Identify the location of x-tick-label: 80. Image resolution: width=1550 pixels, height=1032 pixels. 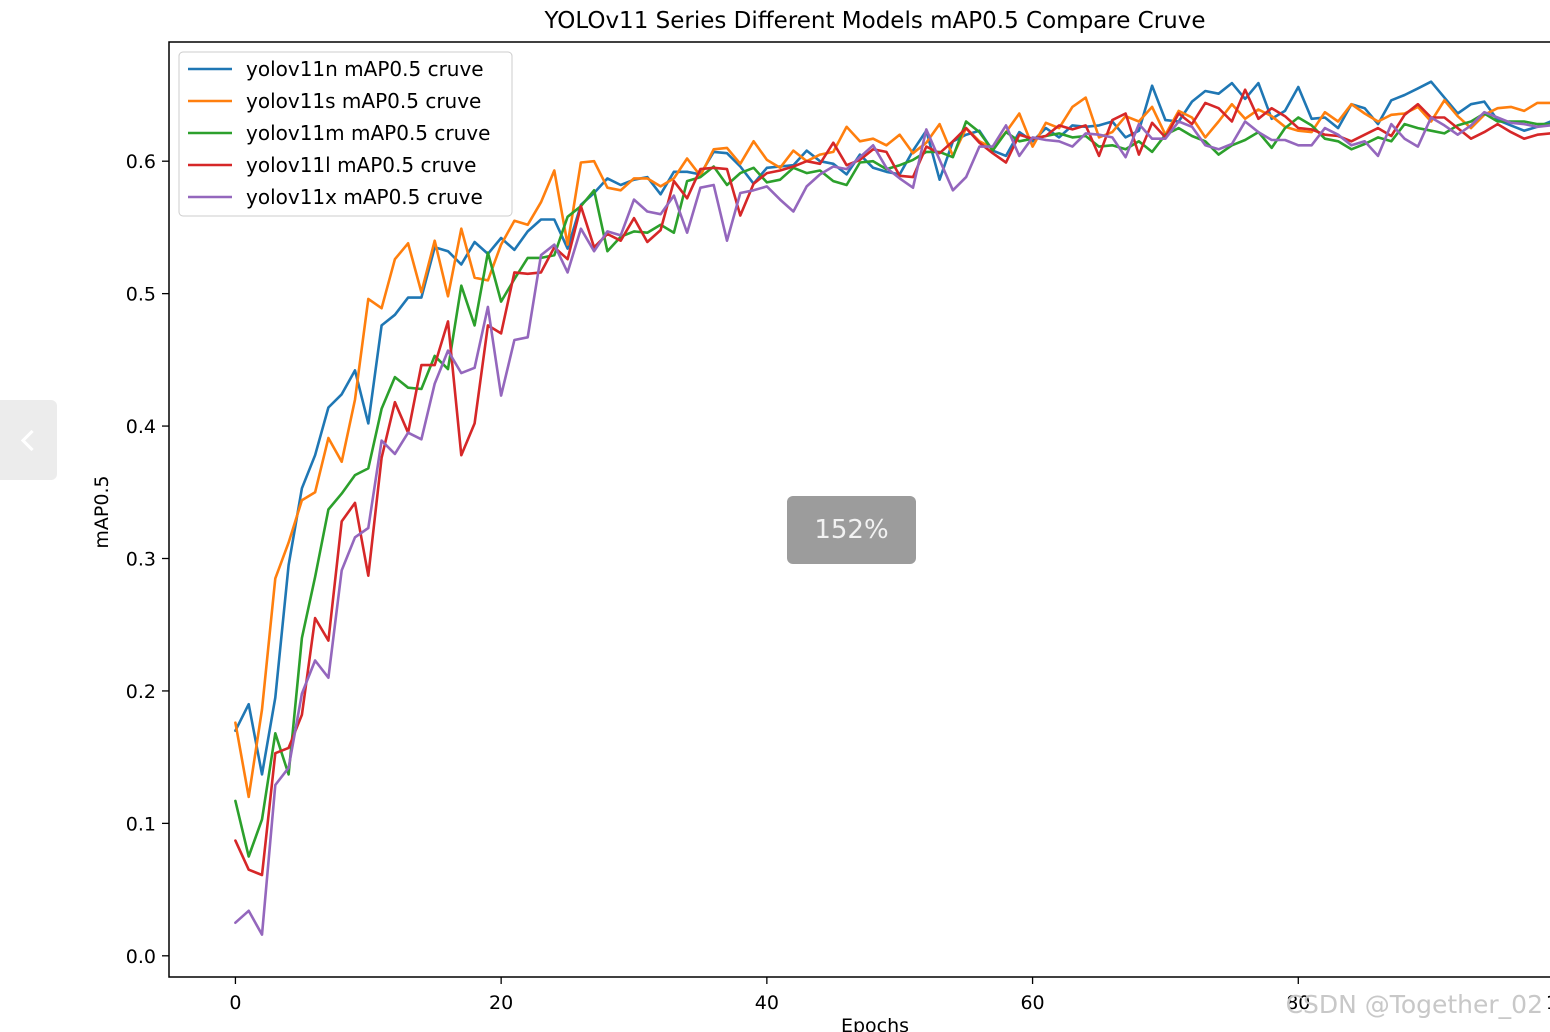
(1298, 1003).